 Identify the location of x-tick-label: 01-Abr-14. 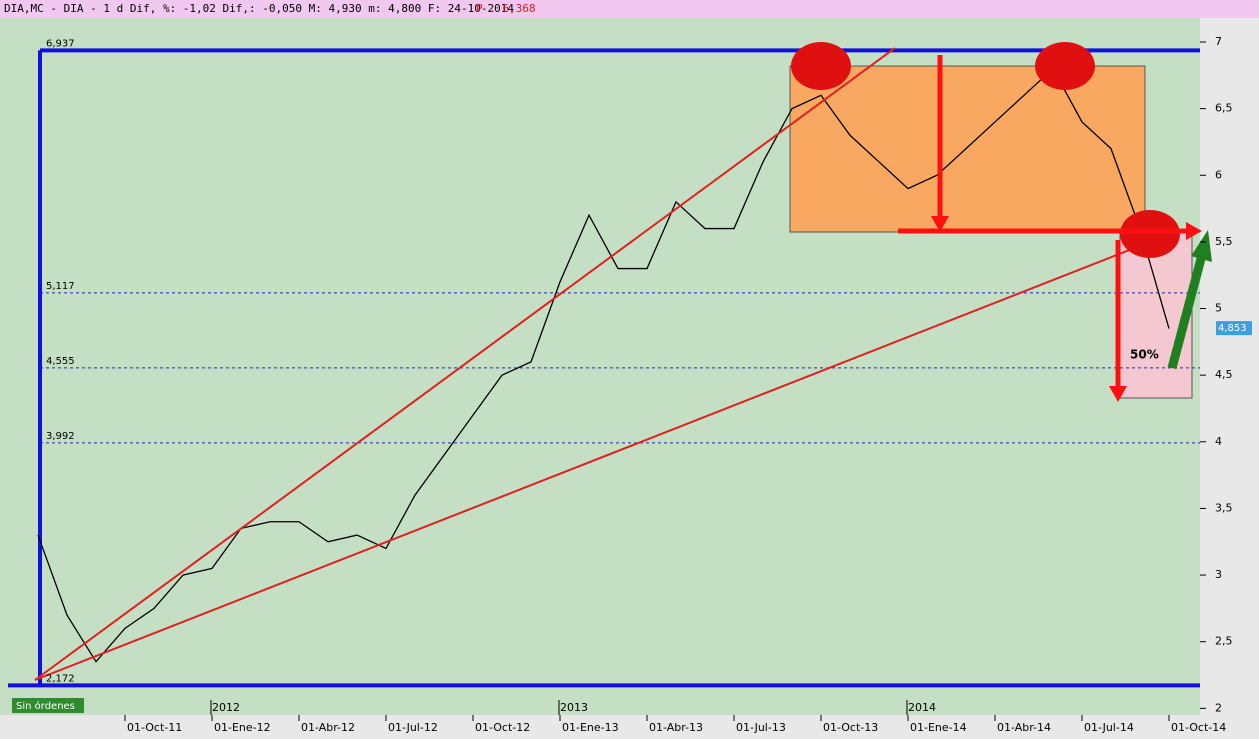
(1024, 727).